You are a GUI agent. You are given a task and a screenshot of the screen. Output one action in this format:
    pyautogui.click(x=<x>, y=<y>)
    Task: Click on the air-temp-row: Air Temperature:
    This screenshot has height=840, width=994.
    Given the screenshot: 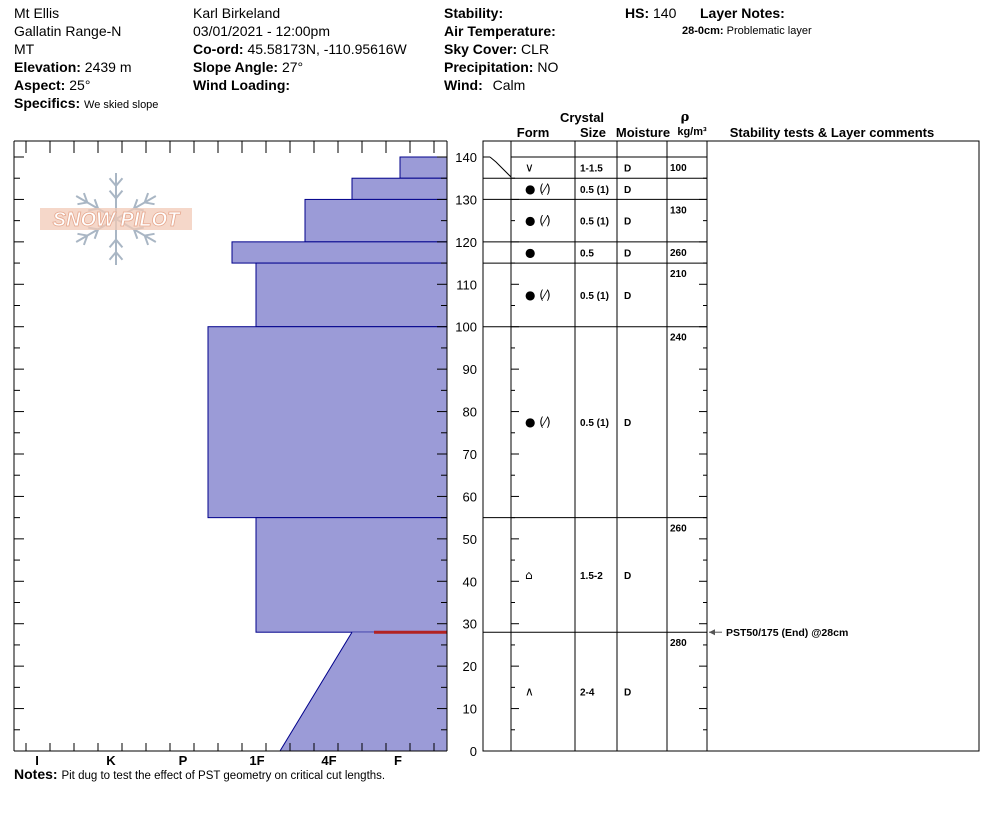 What is the action you would take?
    pyautogui.click(x=500, y=31)
    